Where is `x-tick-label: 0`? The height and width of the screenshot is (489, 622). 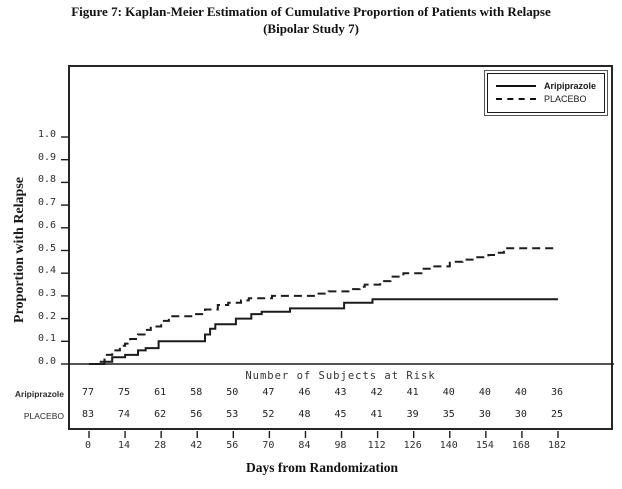
x-tick-label: 0 is located at coordinates (88, 445).